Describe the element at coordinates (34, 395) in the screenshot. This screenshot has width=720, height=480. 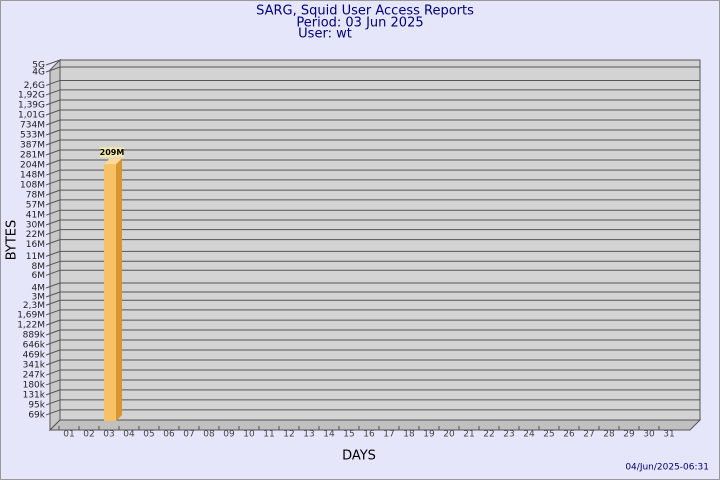
I see `y-tick-label: 131k` at that location.